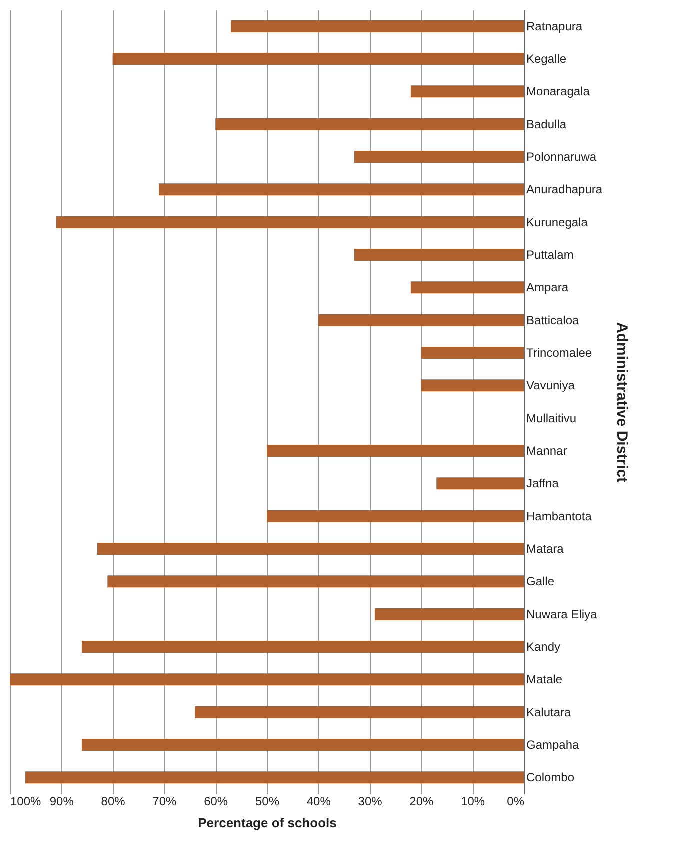 The height and width of the screenshot is (867, 686). What do you see at coordinates (319, 801) in the screenshot?
I see `x-tick-label: 40%` at bounding box center [319, 801].